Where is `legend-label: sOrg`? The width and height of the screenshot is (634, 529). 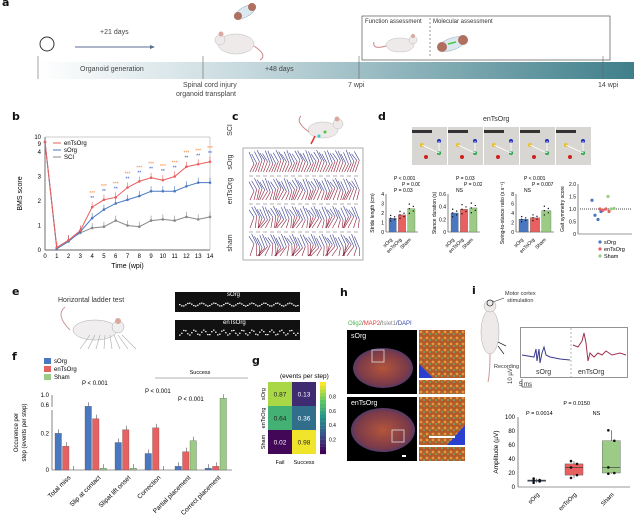
legend-label: sOrg is located at coordinates (60, 362).